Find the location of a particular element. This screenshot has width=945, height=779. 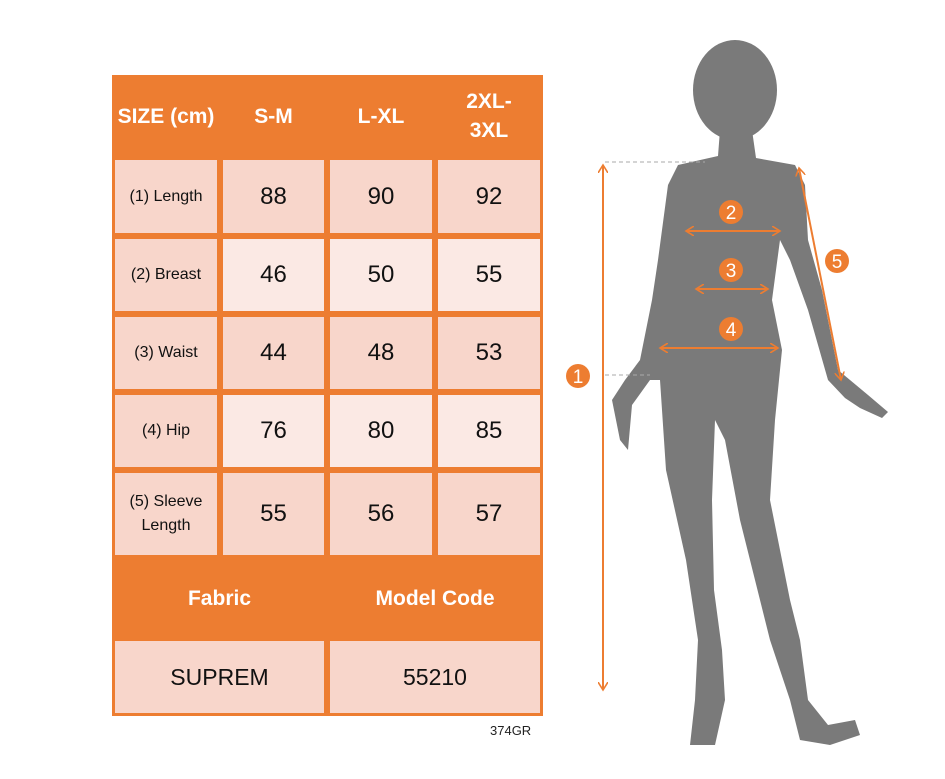

header-l-xl: L-XL is located at coordinates (381, 116).